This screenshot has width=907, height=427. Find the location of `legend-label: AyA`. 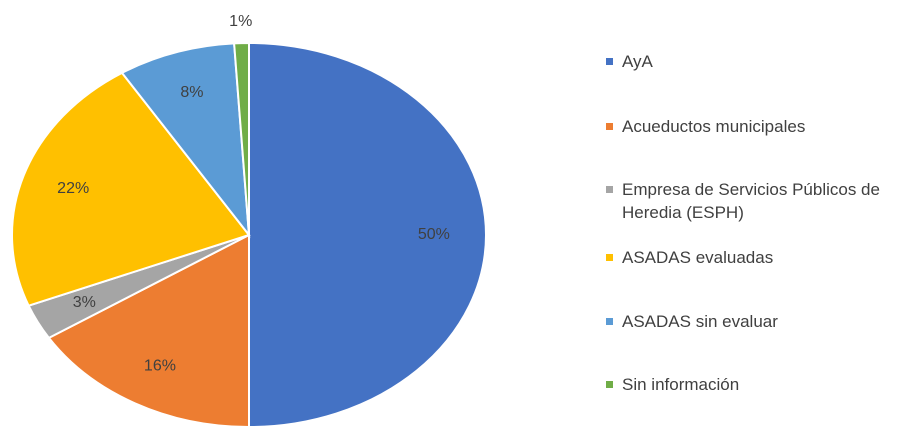

legend-label: AyA is located at coordinates (637, 61).